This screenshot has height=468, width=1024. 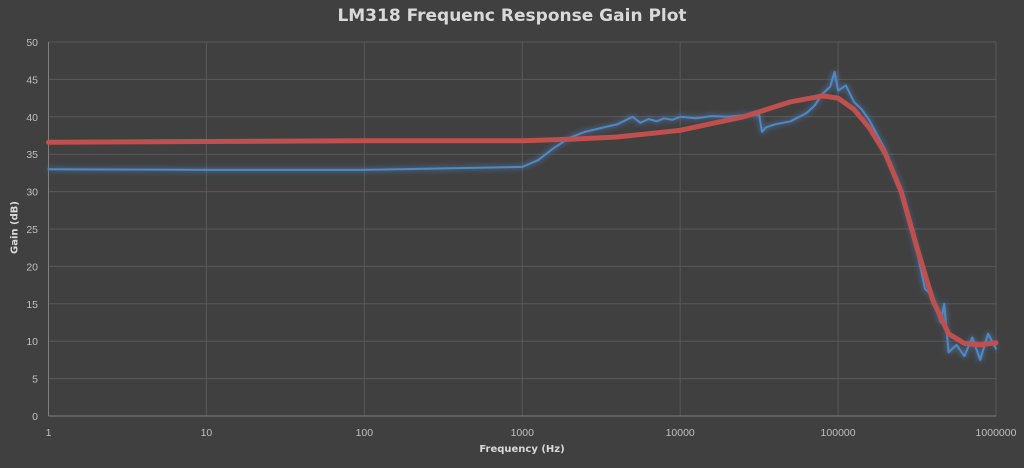 I want to click on x-tick-label: 1, so click(x=49, y=433).